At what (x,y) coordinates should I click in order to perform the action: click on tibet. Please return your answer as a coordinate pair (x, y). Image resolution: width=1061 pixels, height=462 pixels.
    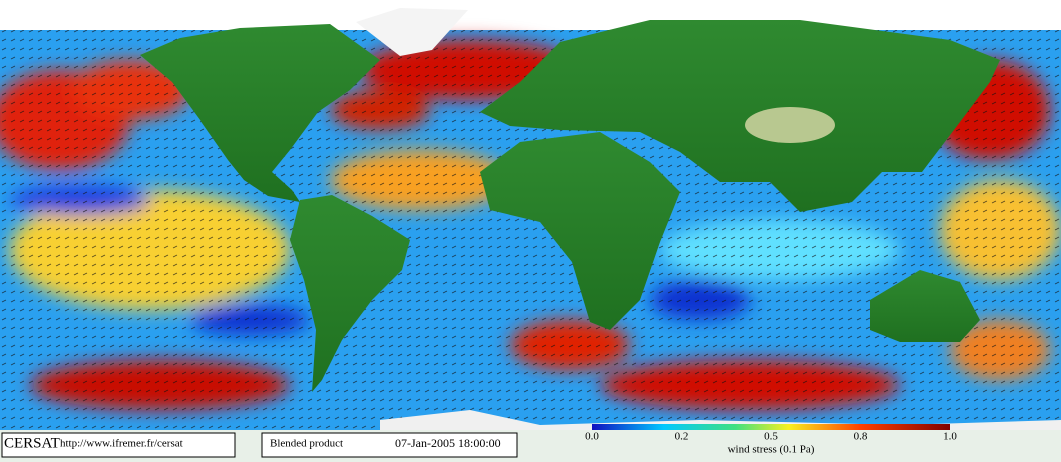
    Looking at the image, I should click on (790, 125).